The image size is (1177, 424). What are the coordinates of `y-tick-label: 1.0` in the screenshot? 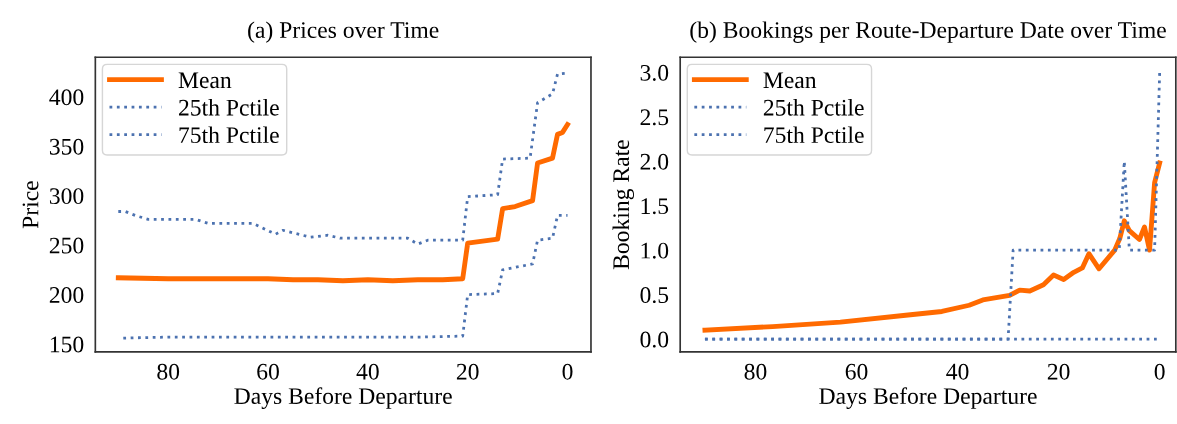 It's located at (655, 250).